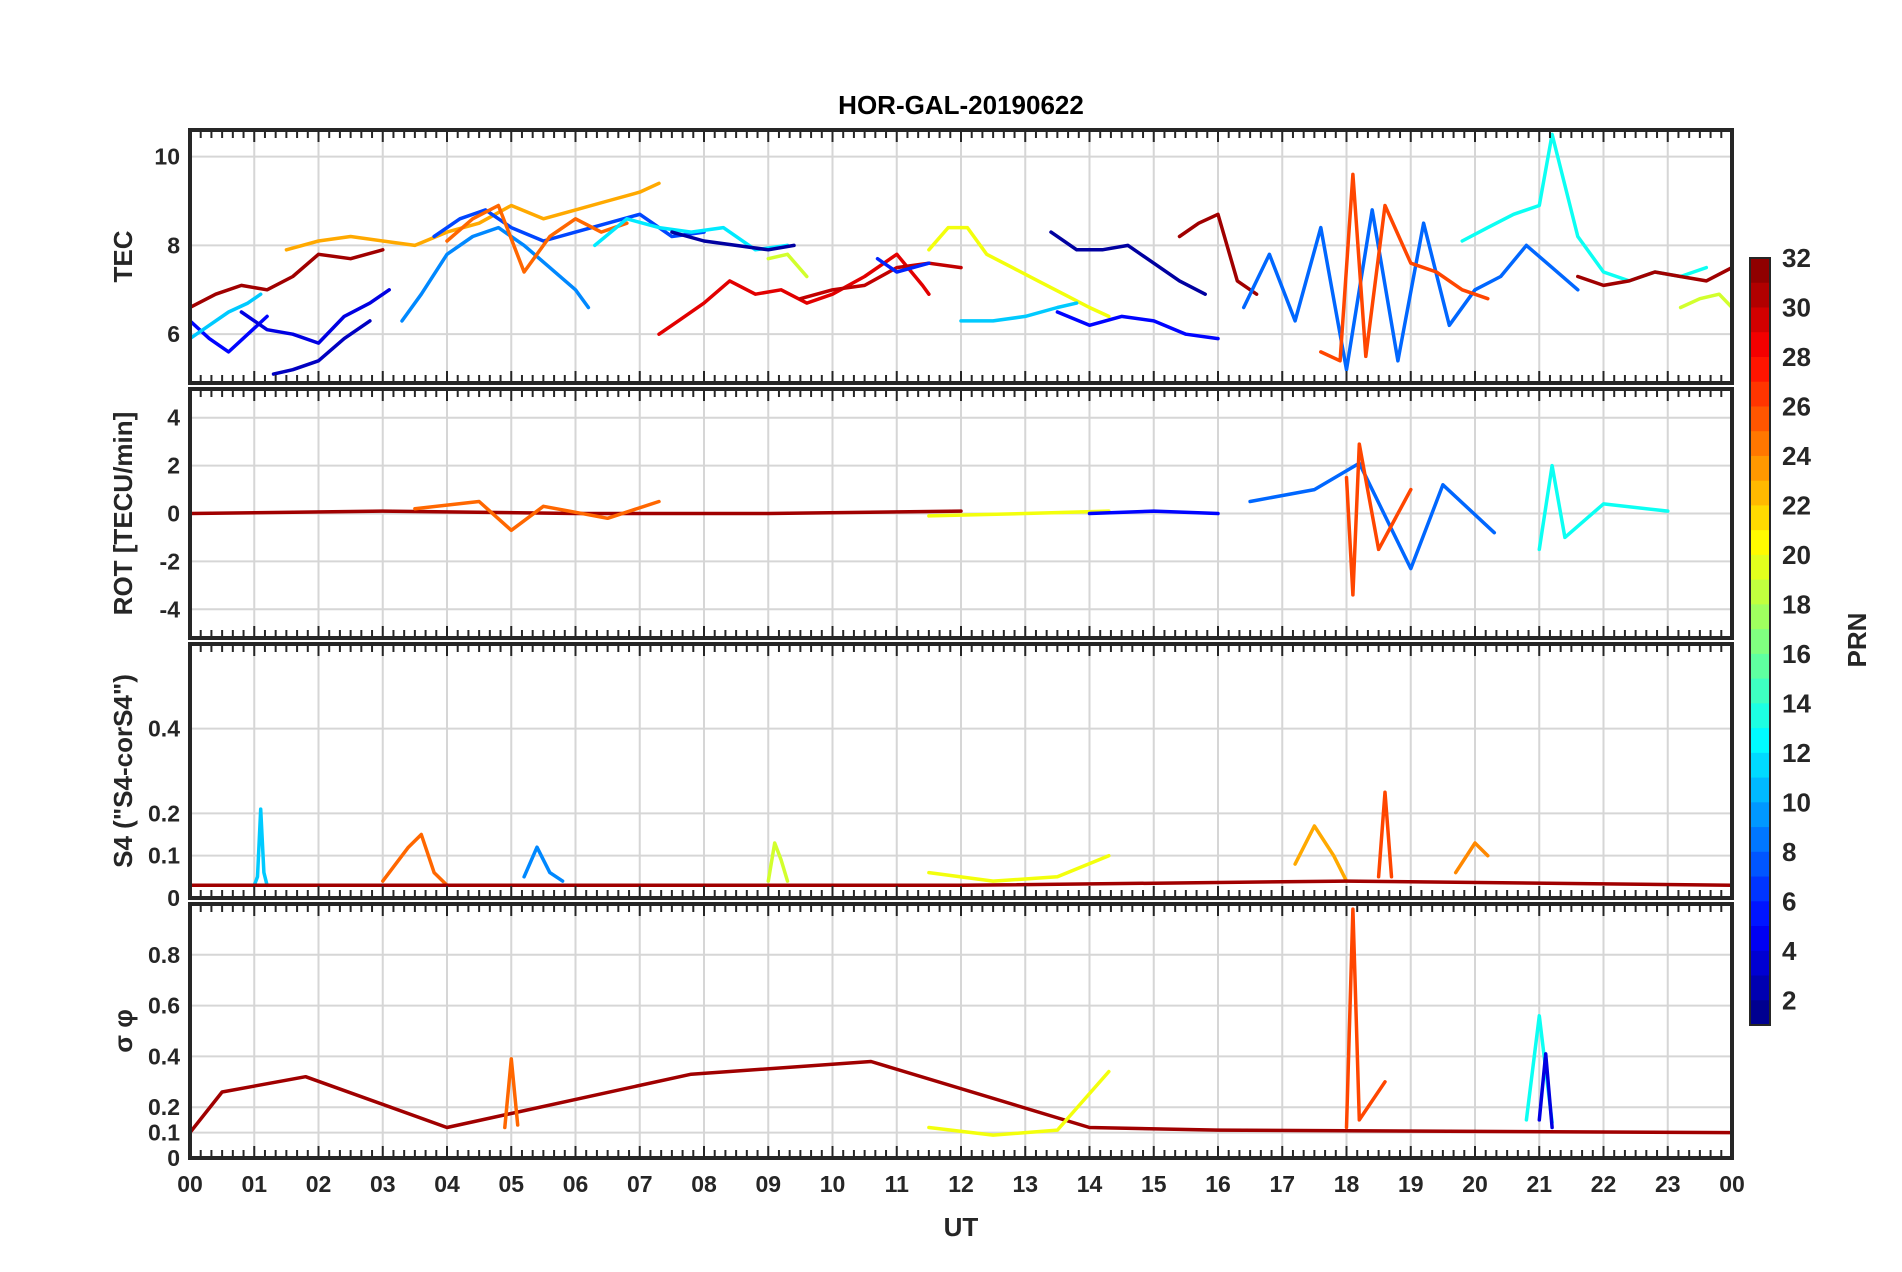 Image resolution: width=1902 pixels, height=1272 pixels. What do you see at coordinates (167, 157) in the screenshot?
I see `y-tick-label: 10` at bounding box center [167, 157].